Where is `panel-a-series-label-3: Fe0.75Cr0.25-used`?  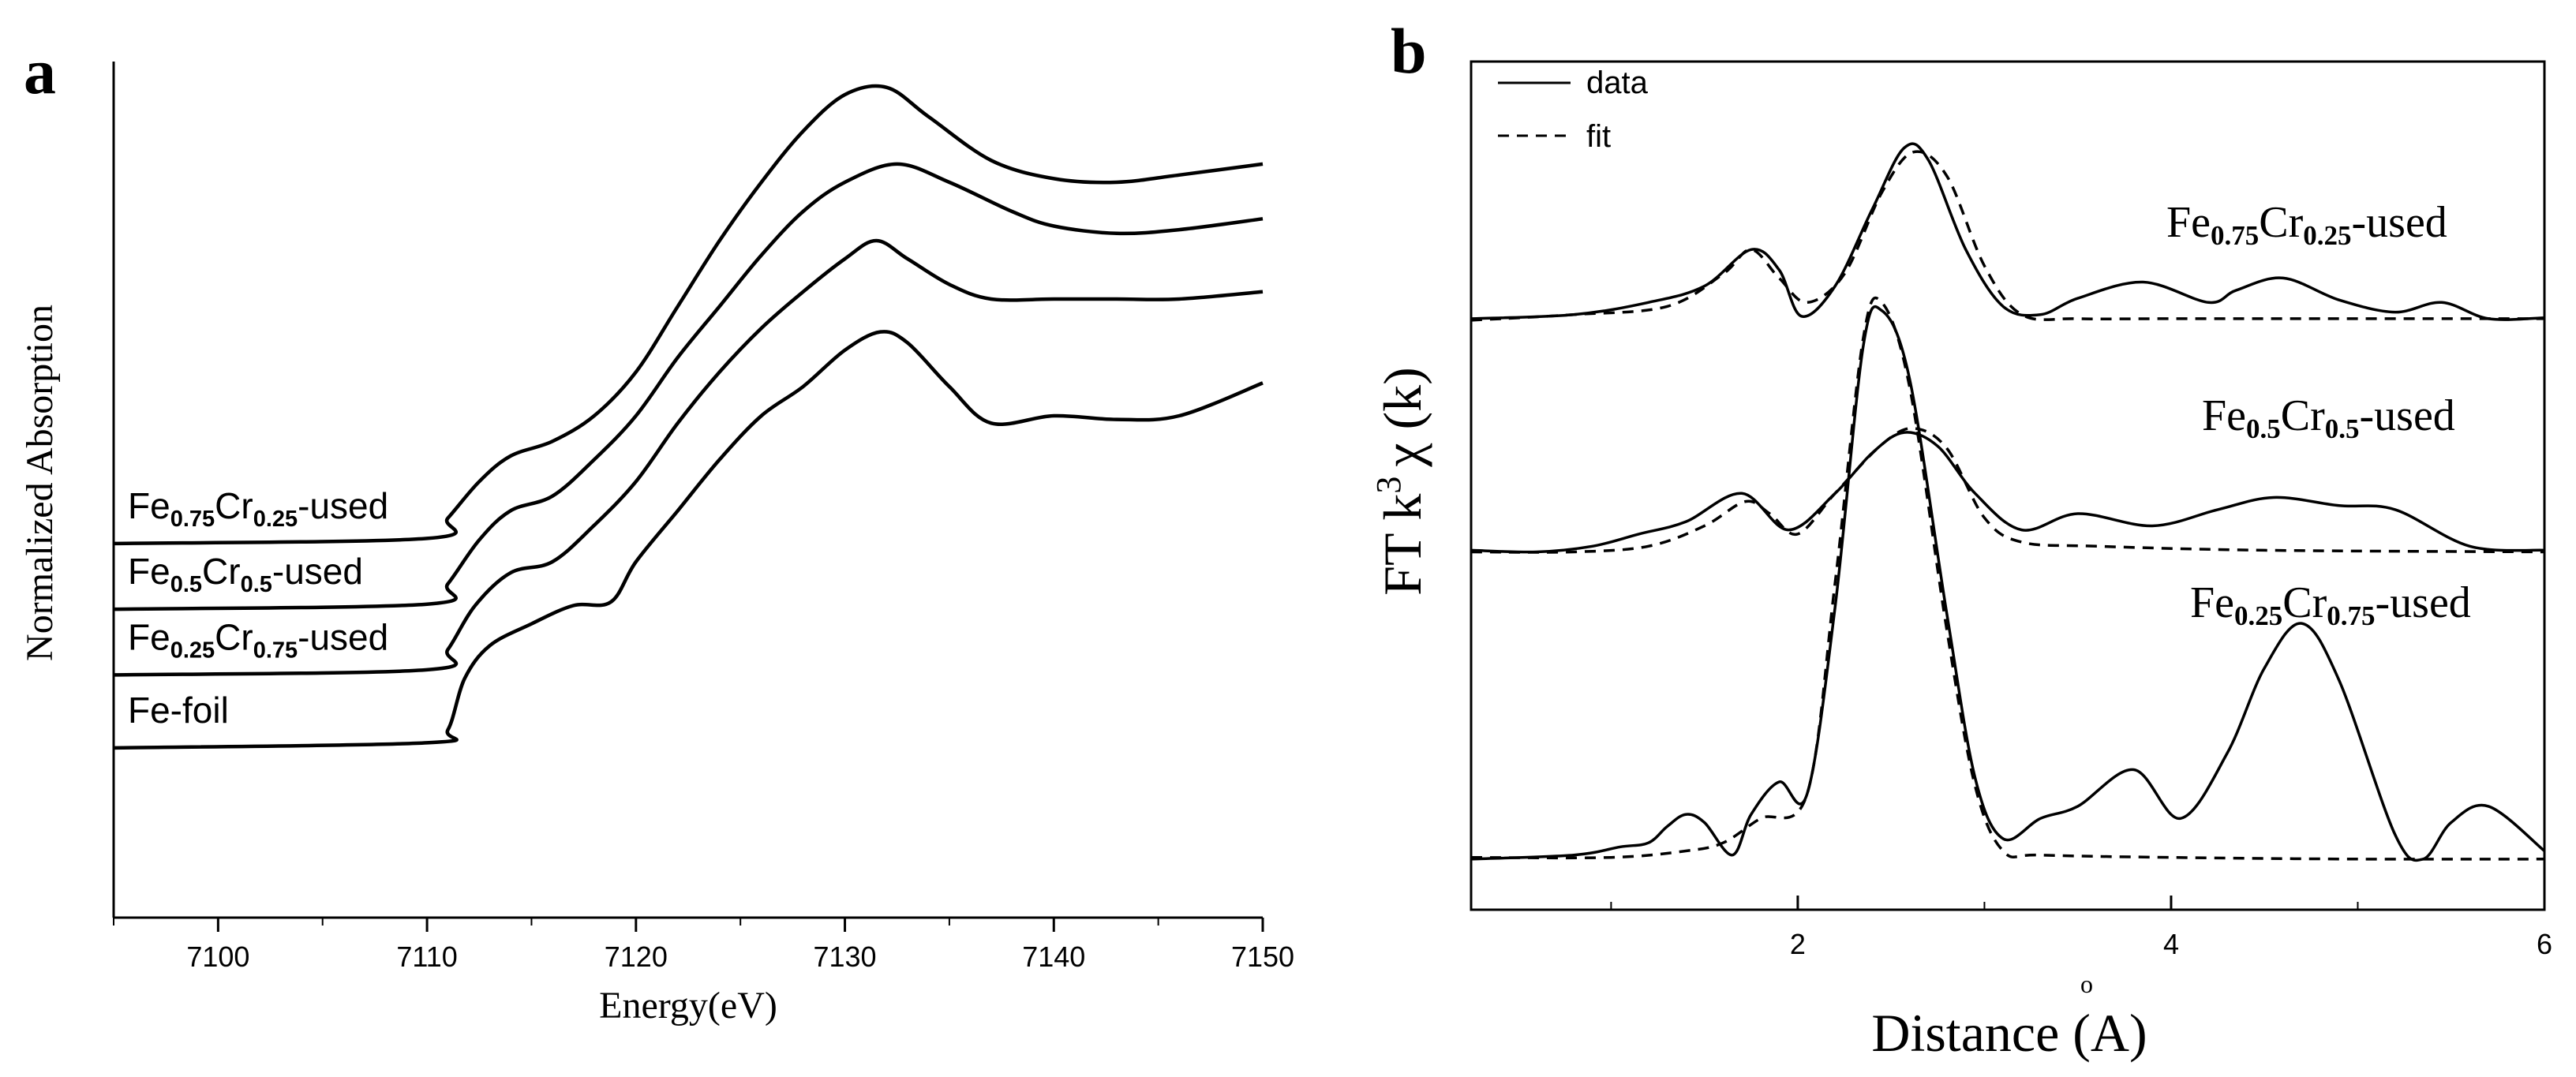
panel-a-series-label-3: Fe0.75Cr0.25-used is located at coordinates (258, 508).